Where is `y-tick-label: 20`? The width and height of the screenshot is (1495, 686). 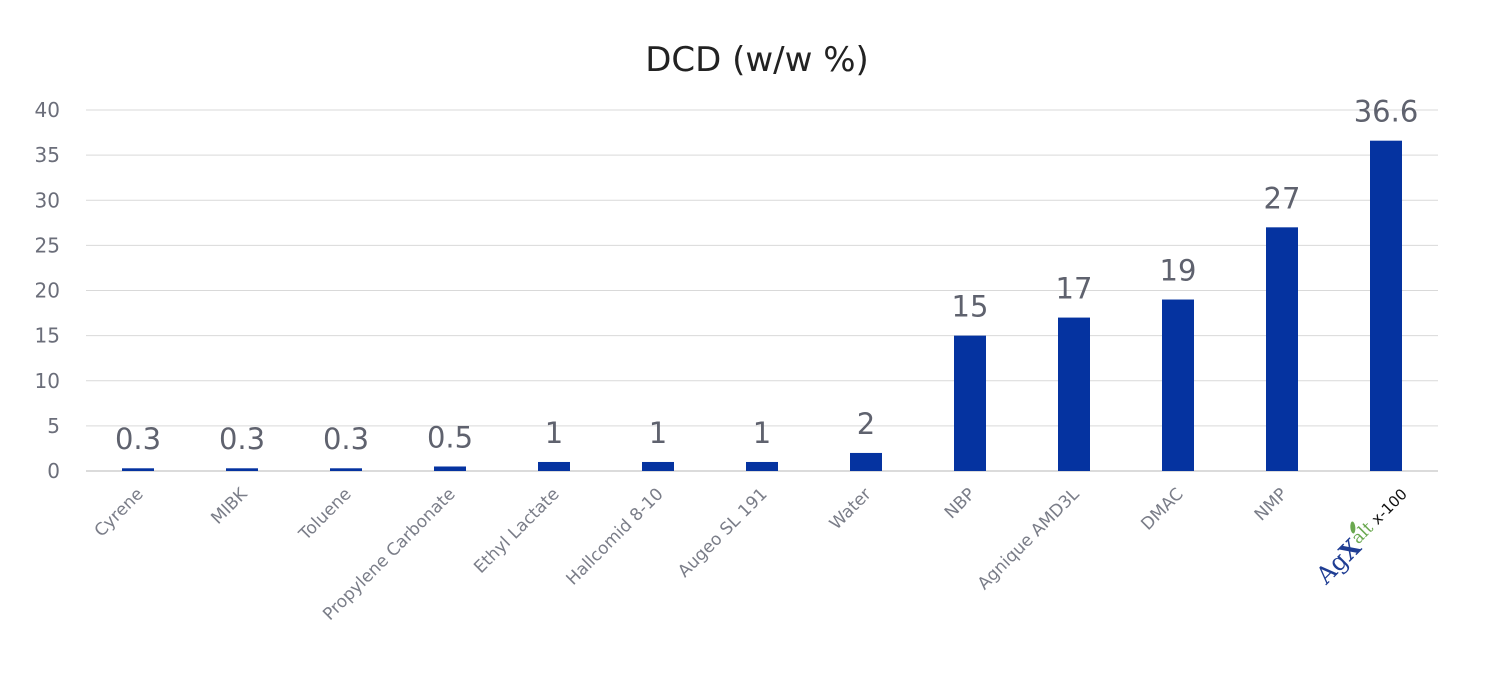
y-tick-label: 20 is located at coordinates (47, 291).